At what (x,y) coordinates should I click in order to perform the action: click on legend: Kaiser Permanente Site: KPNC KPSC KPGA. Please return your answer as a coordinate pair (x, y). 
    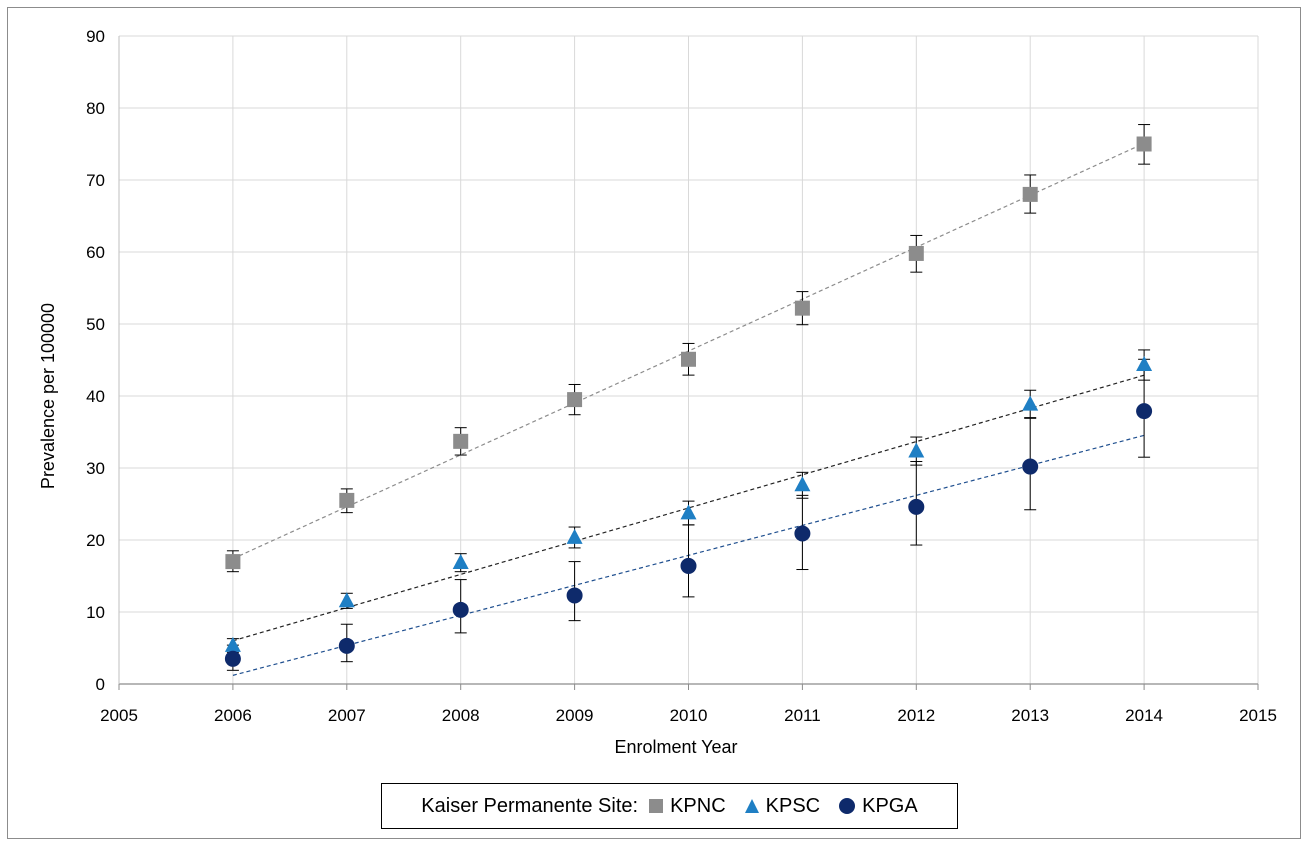
    Looking at the image, I should click on (669, 806).